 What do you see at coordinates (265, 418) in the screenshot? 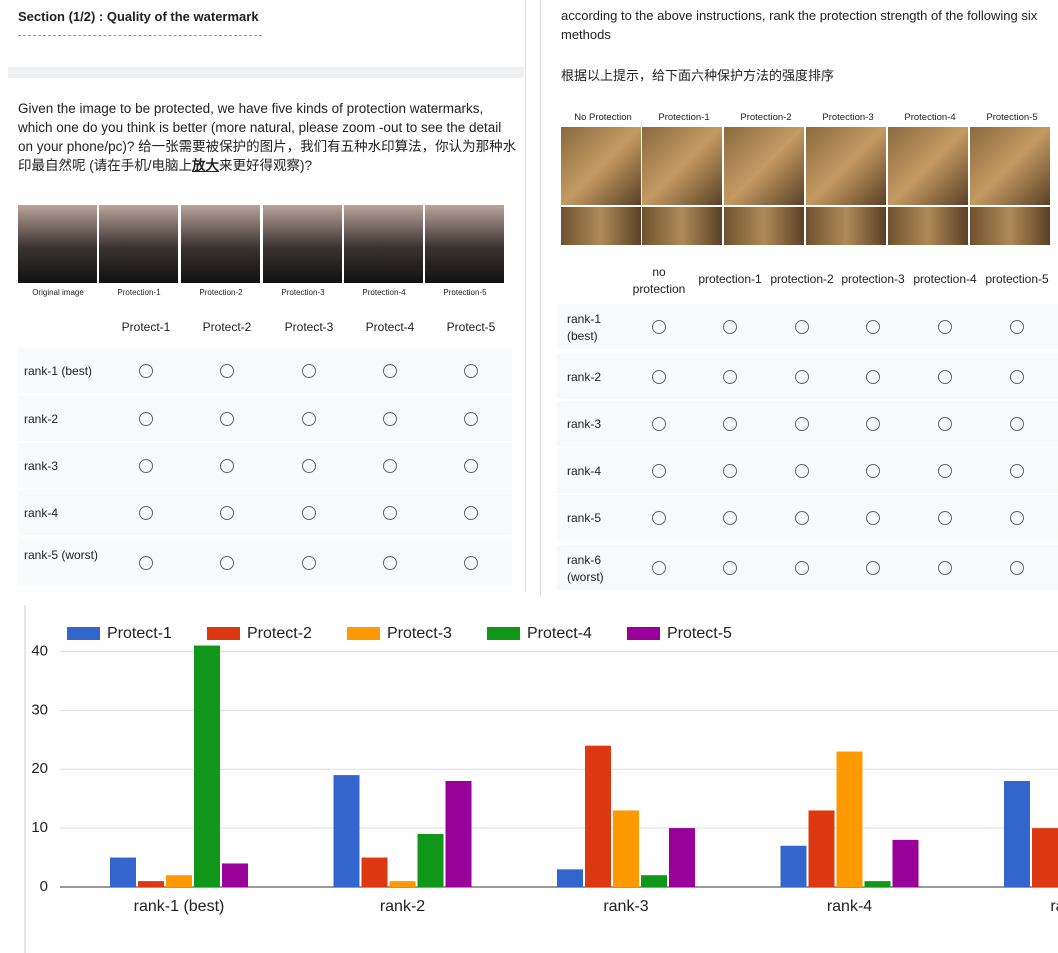
I see `grid-row` at bounding box center [265, 418].